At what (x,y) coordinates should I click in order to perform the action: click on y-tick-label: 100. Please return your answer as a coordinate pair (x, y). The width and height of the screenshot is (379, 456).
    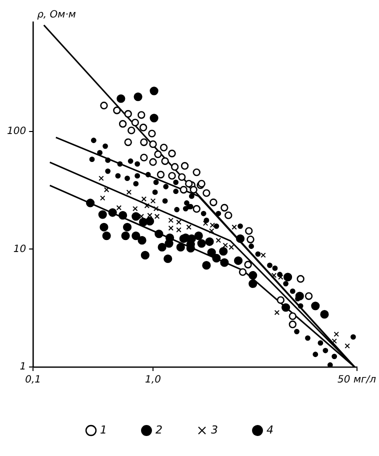
    Looking at the image, I should click on (16, 132).